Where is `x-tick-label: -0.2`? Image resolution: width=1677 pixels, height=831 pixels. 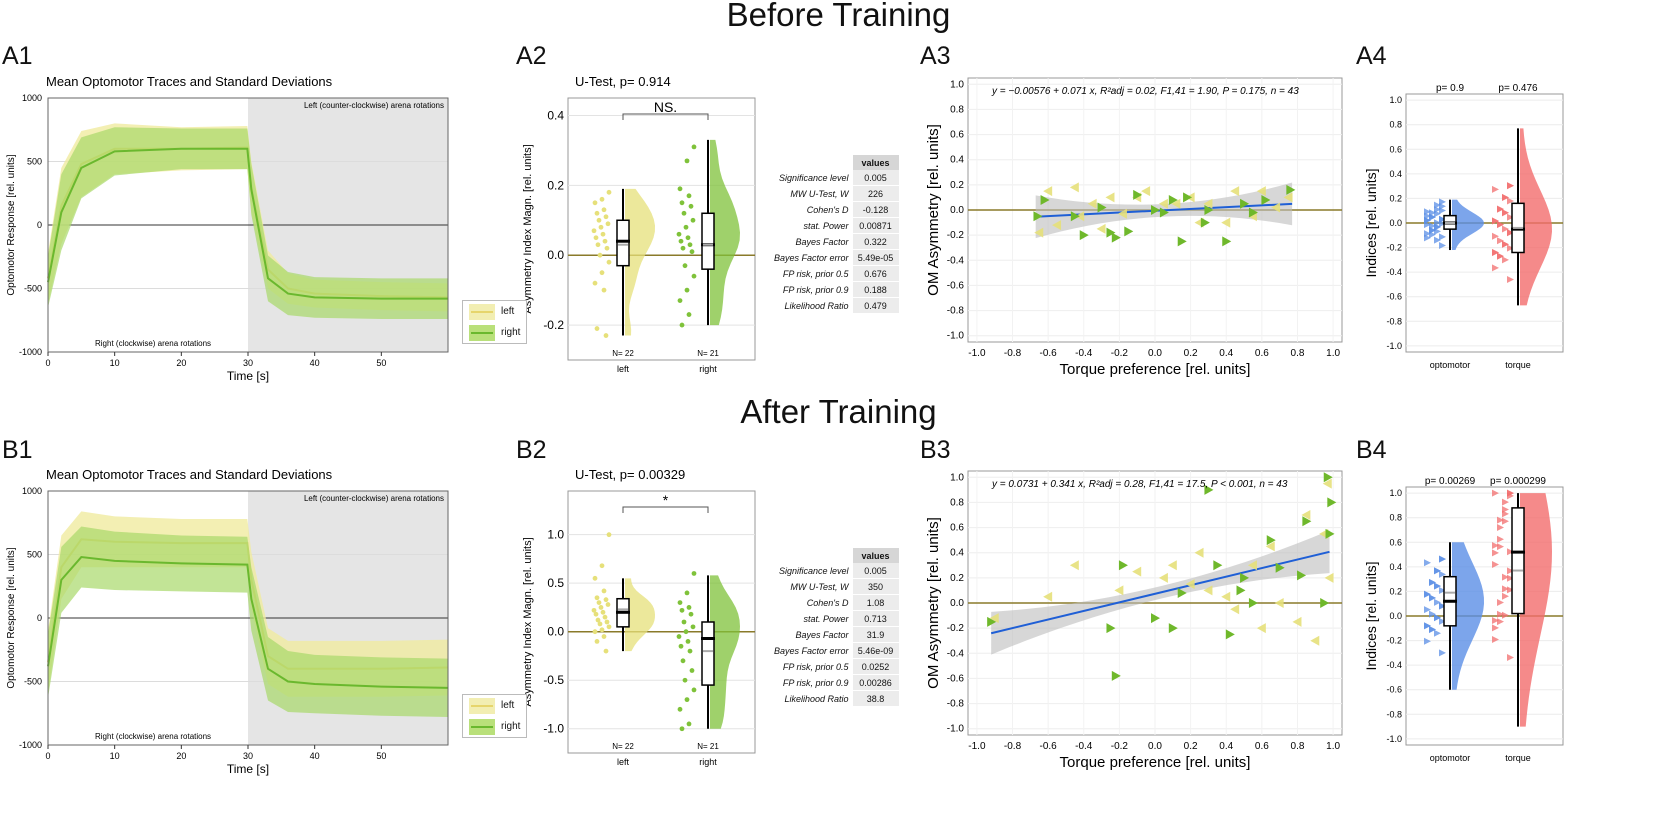 x-tick-label: -0.2 is located at coordinates (1120, 746).